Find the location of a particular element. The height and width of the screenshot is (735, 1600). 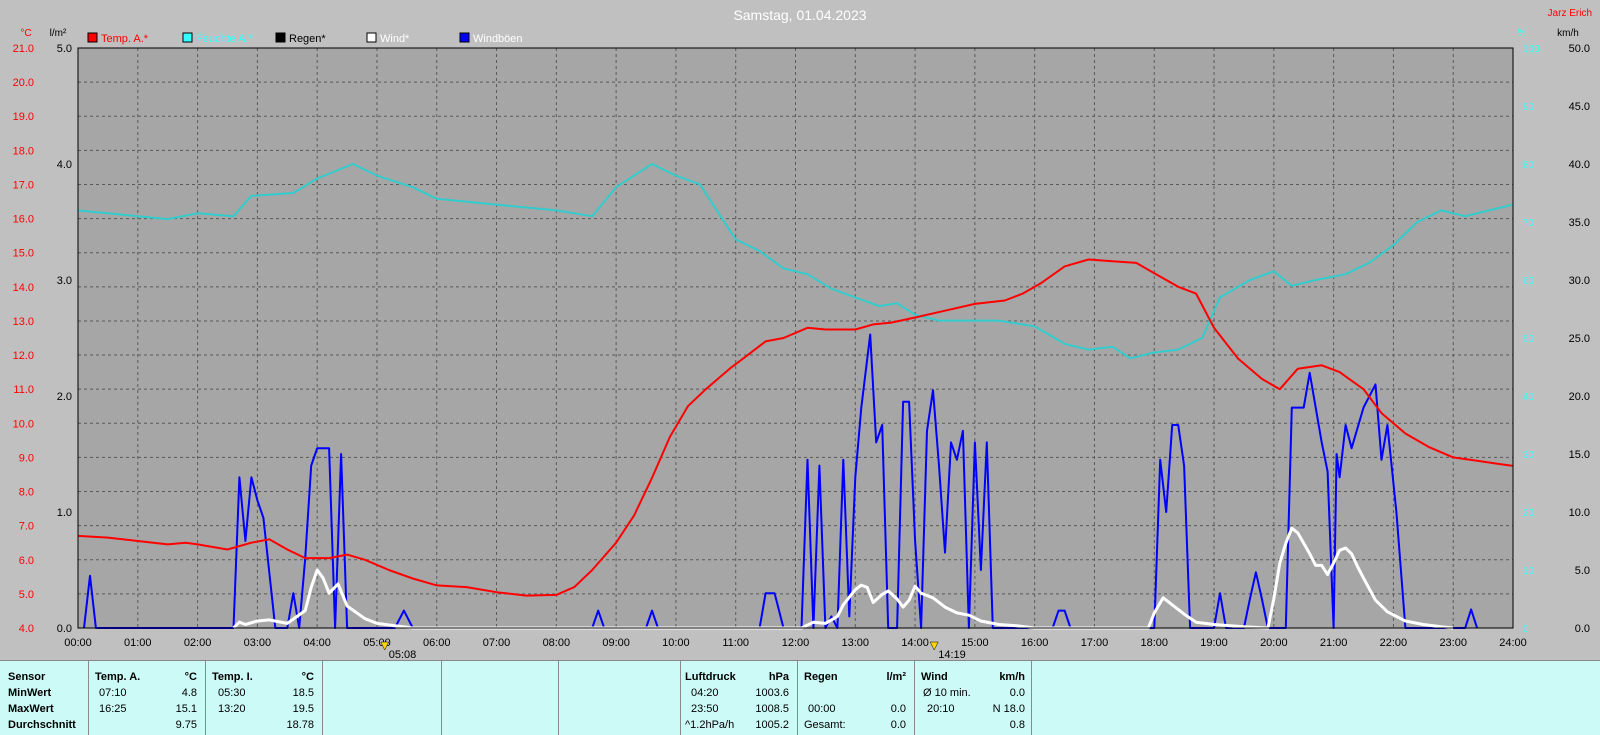

time-tick-label: 01:00 is located at coordinates (138, 643).